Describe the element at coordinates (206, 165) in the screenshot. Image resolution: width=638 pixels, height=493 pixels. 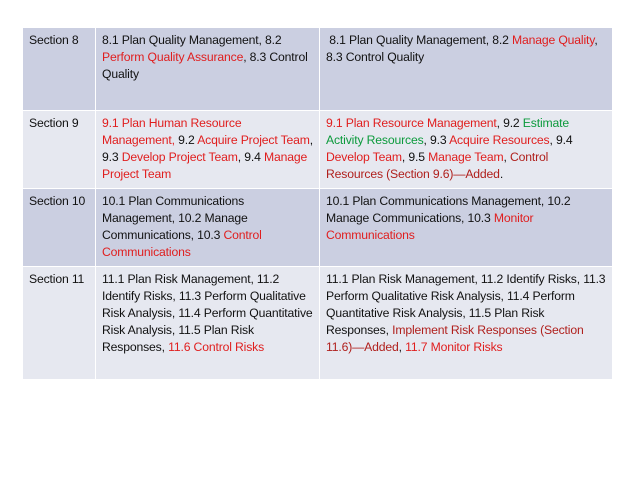
I see `changed-process-text: Manage Project Team` at that location.